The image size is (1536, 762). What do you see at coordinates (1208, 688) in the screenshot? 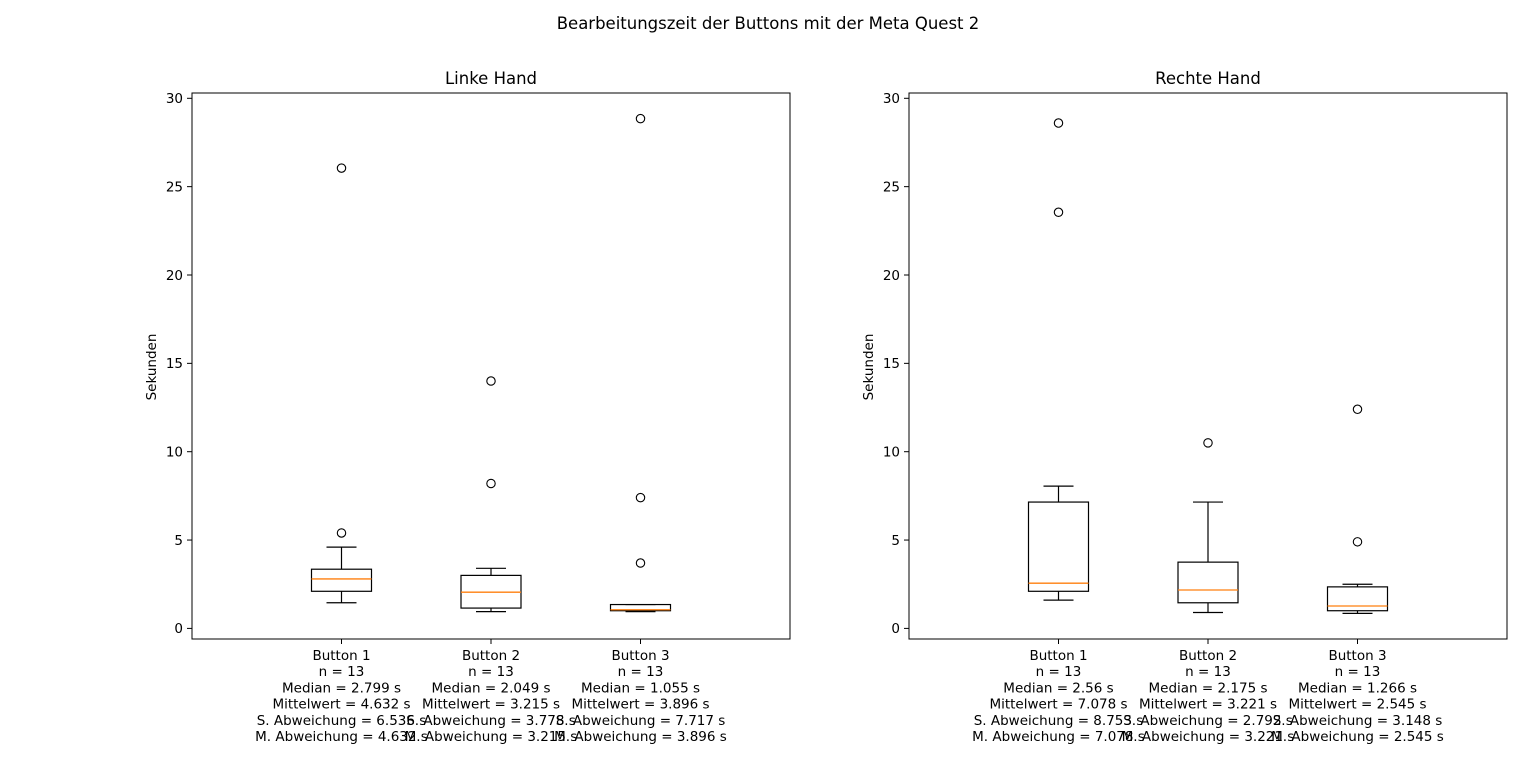
I see `x-tick-label-line: Median = 2.175 s` at bounding box center [1208, 688].